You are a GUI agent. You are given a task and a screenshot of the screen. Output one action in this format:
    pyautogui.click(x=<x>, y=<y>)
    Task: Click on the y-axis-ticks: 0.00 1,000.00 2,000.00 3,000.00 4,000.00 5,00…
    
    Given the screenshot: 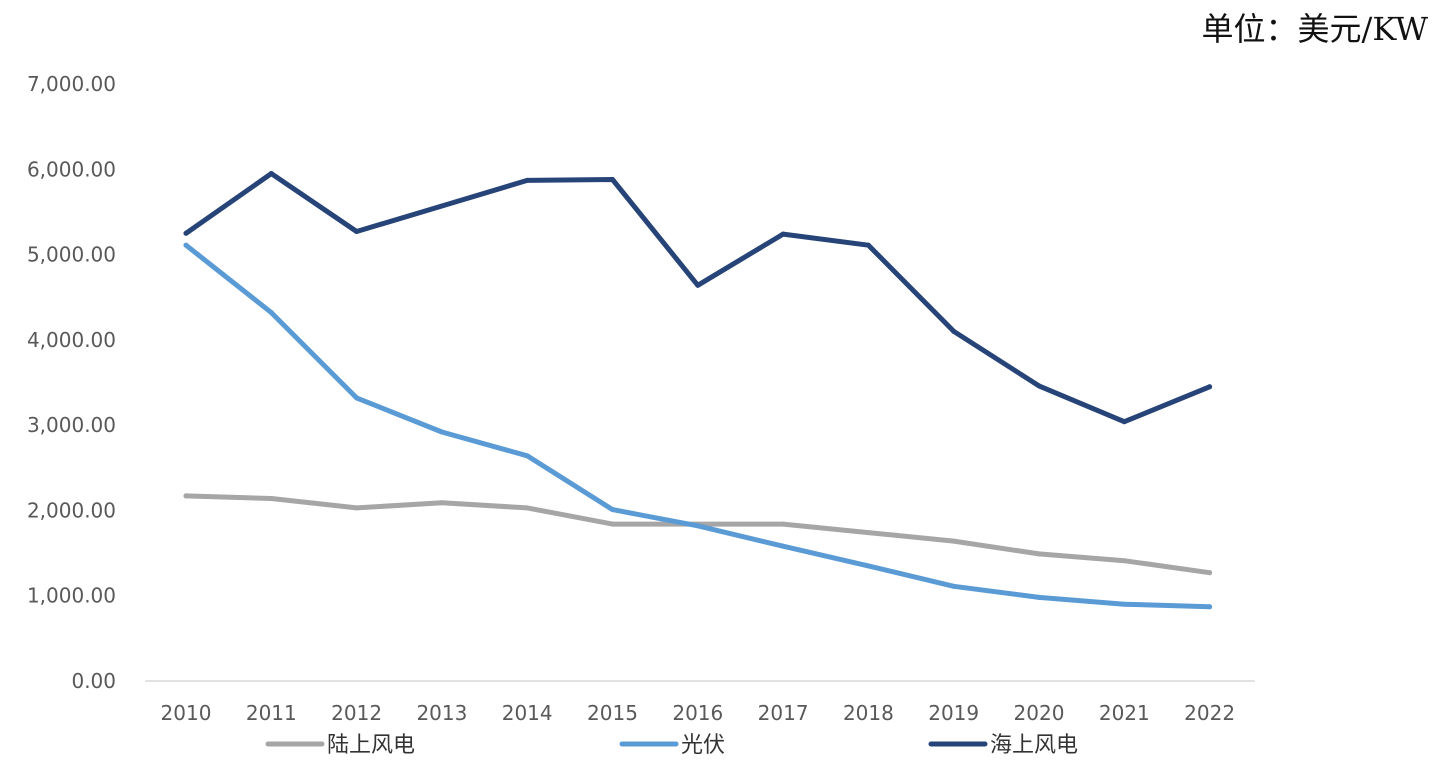 What is the action you would take?
    pyautogui.click(x=71, y=382)
    